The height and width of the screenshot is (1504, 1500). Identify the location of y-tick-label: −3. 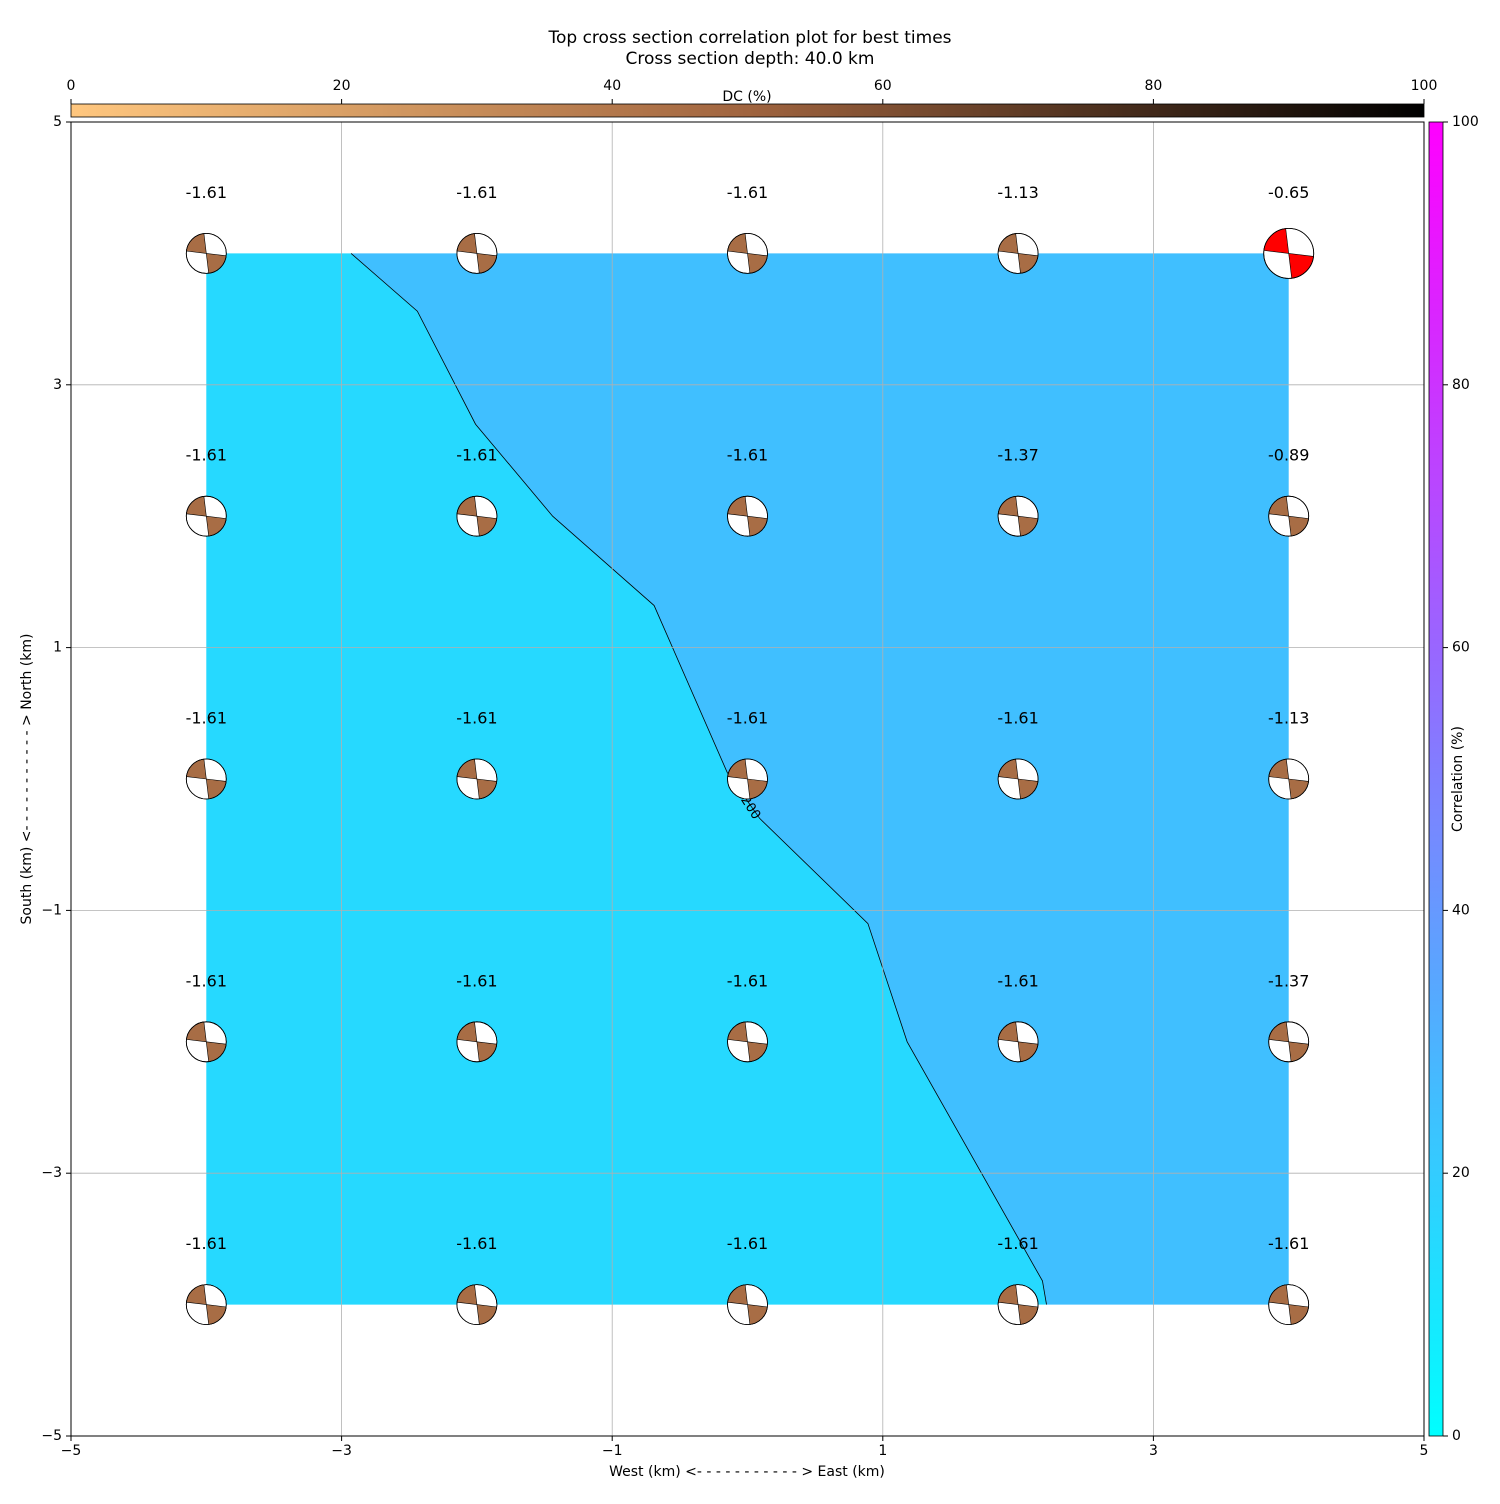
(51, 1173).